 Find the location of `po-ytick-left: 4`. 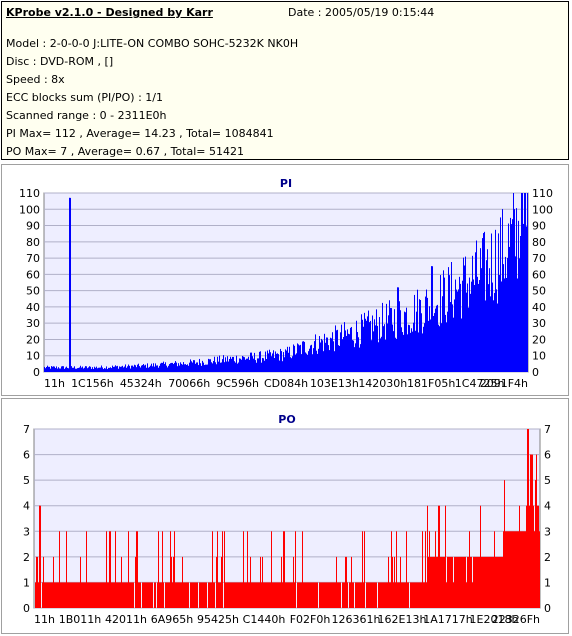

po-ytick-left: 4 is located at coordinates (26, 506).